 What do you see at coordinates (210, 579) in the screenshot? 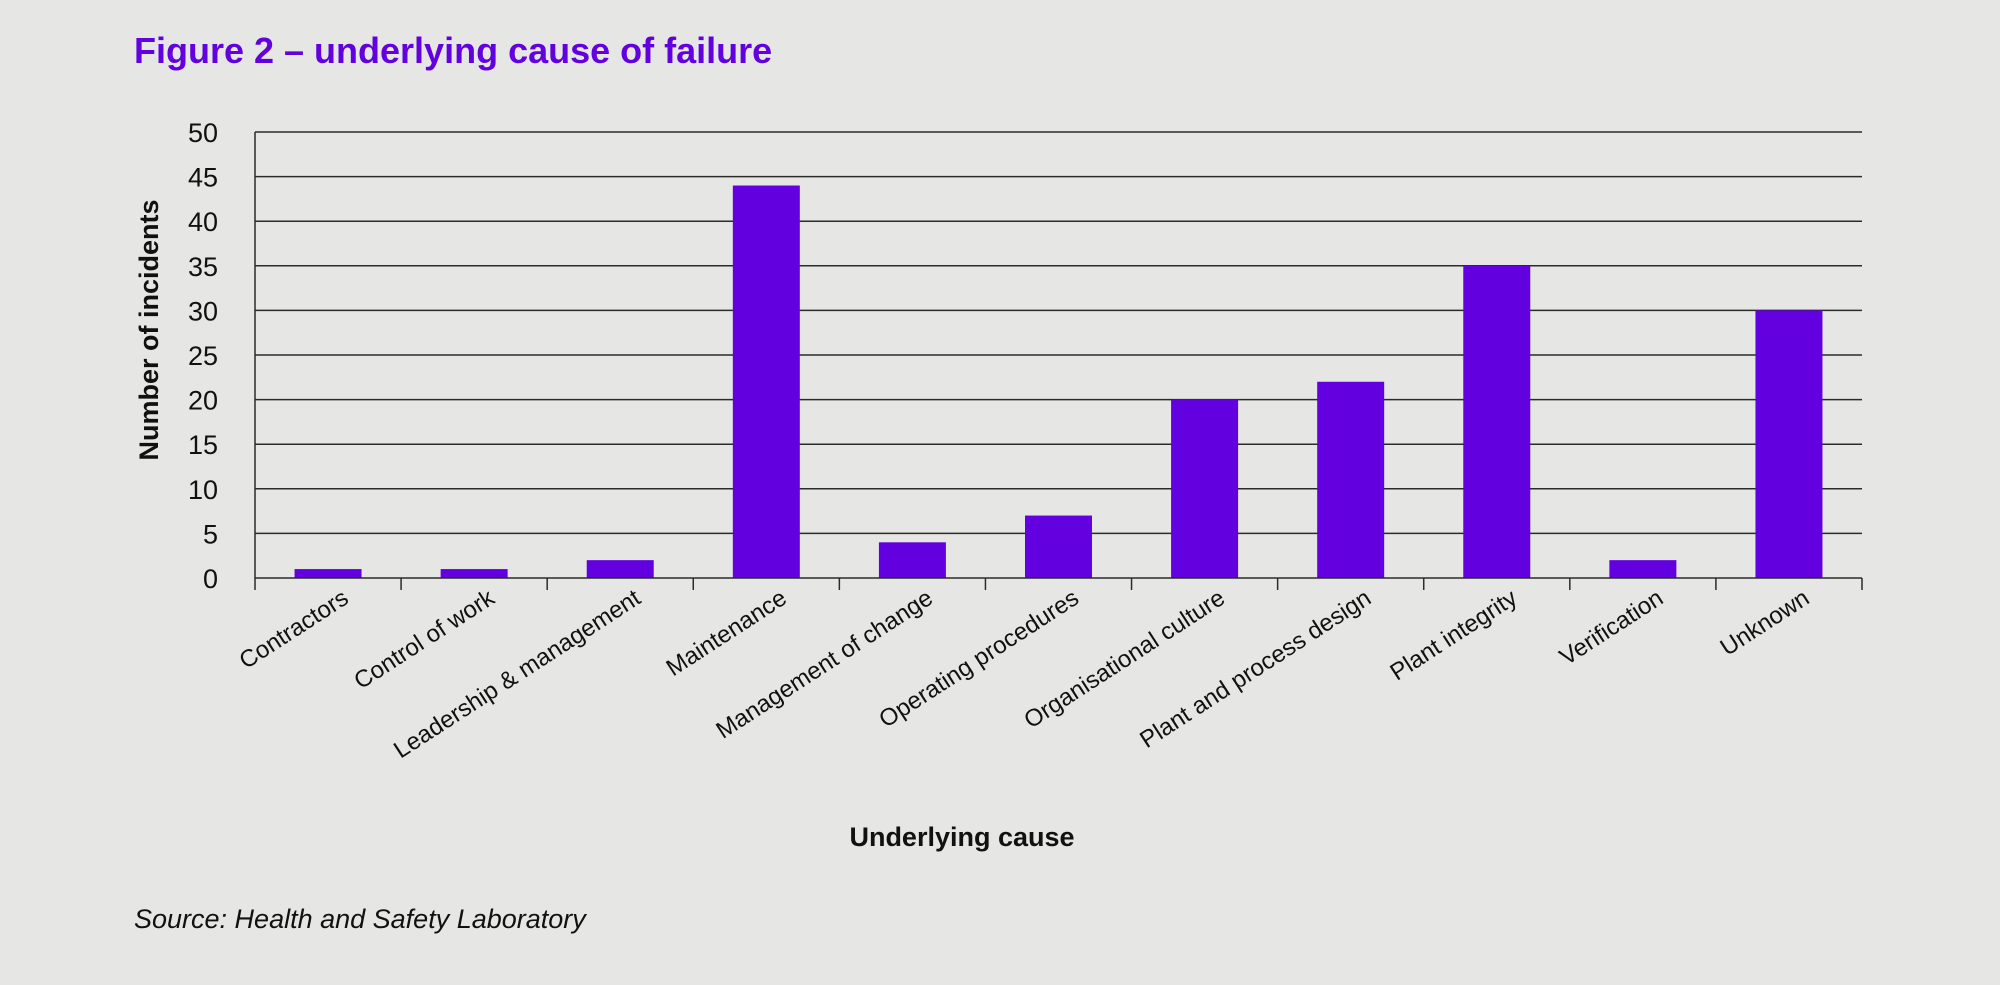
I see `y-tick-label: 0` at bounding box center [210, 579].